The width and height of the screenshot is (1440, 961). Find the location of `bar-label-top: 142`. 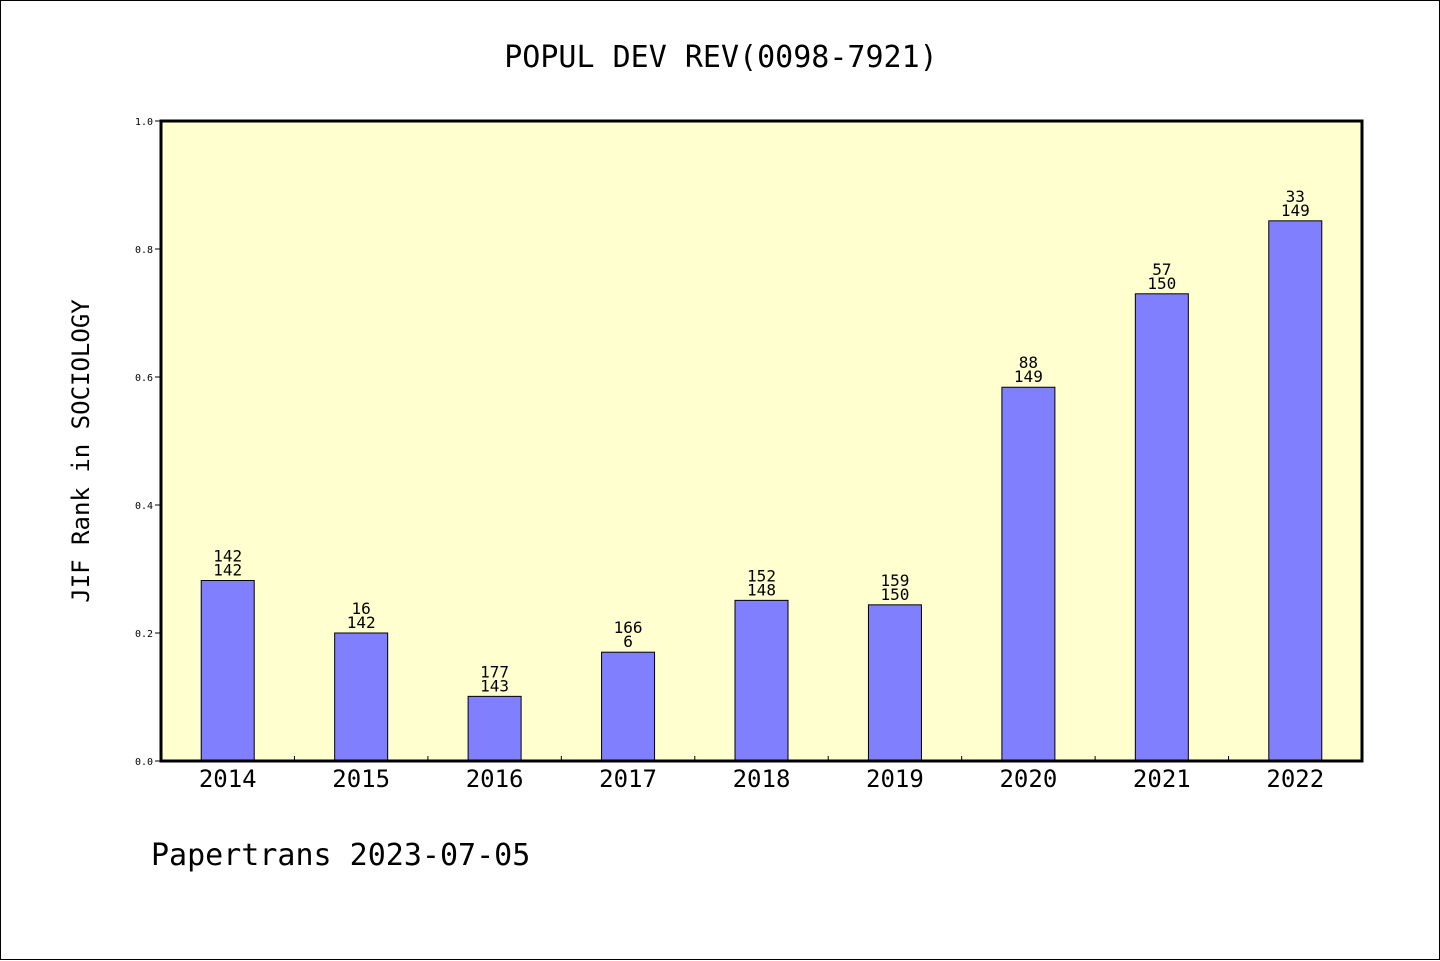

bar-label-top: 142 is located at coordinates (227, 556).